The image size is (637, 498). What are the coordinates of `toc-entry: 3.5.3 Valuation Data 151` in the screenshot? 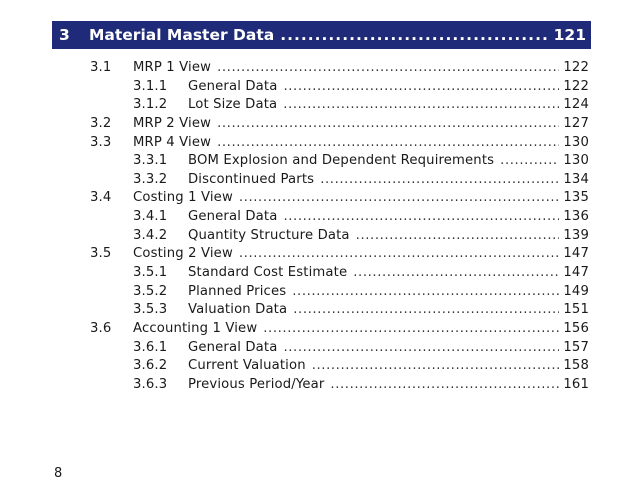 It's located at (318, 310).